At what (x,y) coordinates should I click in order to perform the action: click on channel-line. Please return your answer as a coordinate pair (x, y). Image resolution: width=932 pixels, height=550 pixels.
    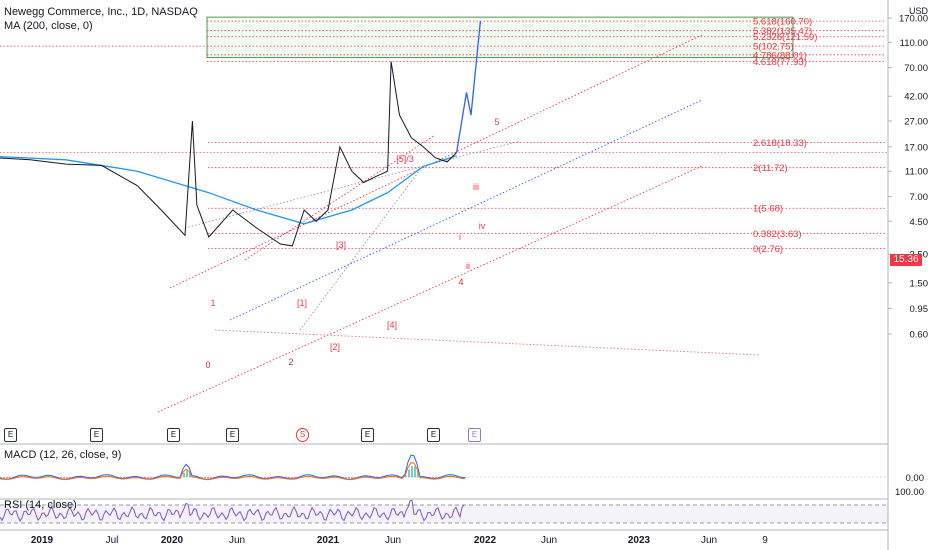
    Looking at the image, I should click on (340, 197).